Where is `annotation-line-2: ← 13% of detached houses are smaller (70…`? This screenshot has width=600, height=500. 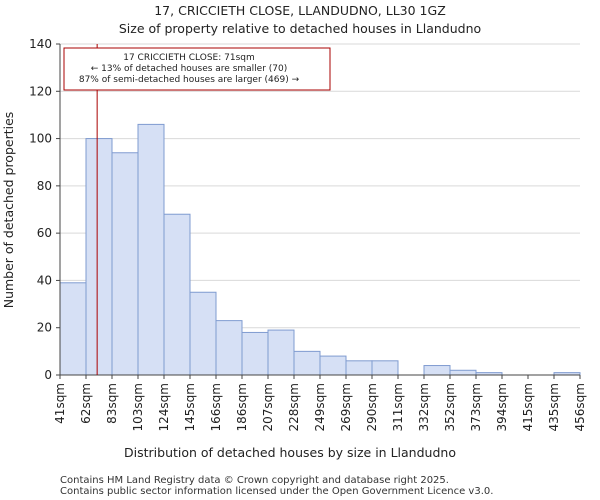
annotation-line-2: ← 13% of detached houses are smaller (70… is located at coordinates (189, 69).